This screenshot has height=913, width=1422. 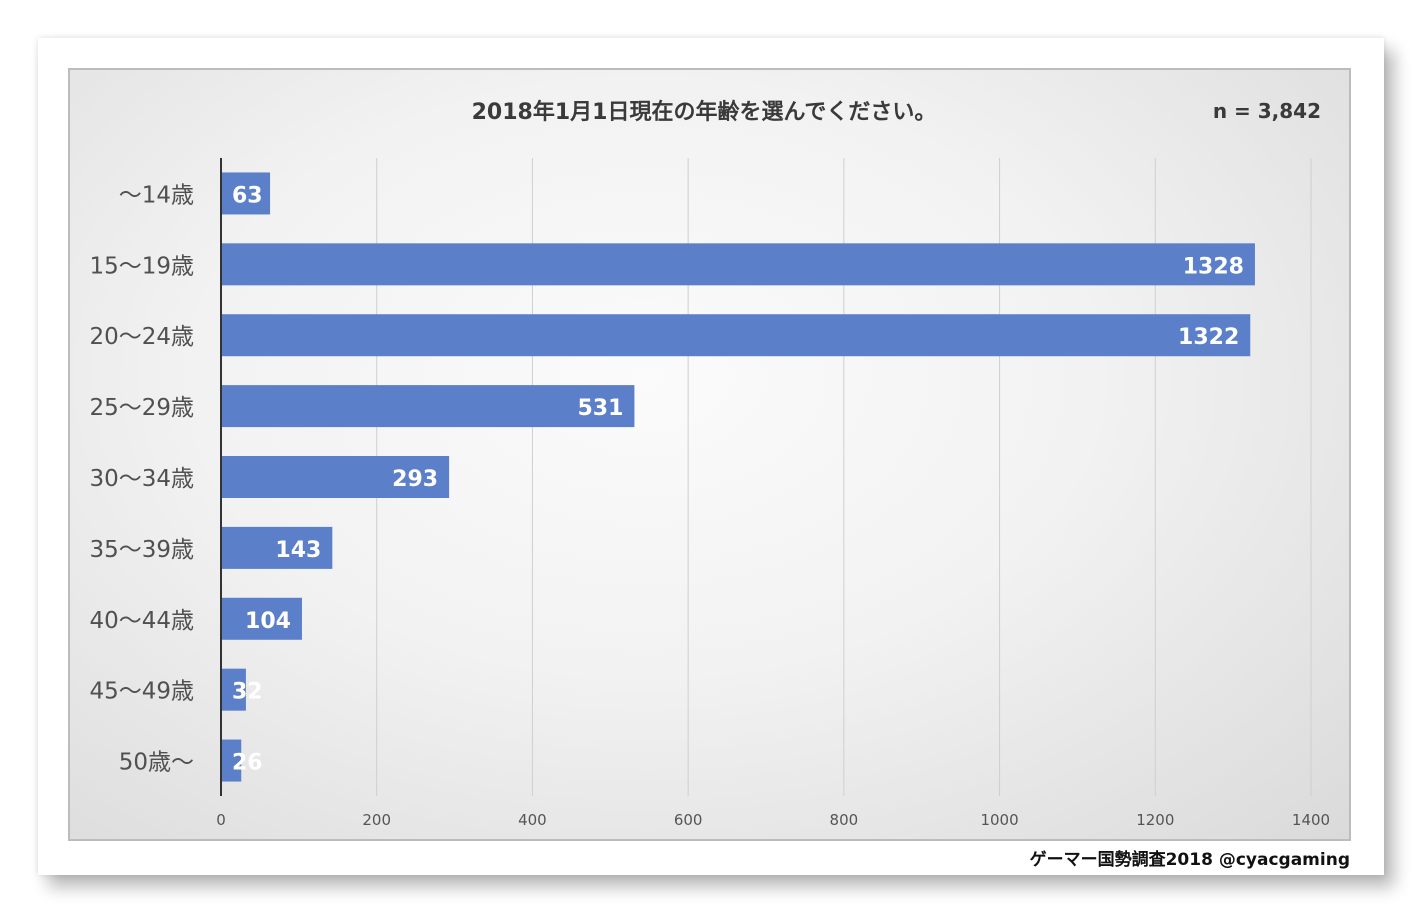 I want to click on x-tick-label: 0, so click(x=221, y=820).